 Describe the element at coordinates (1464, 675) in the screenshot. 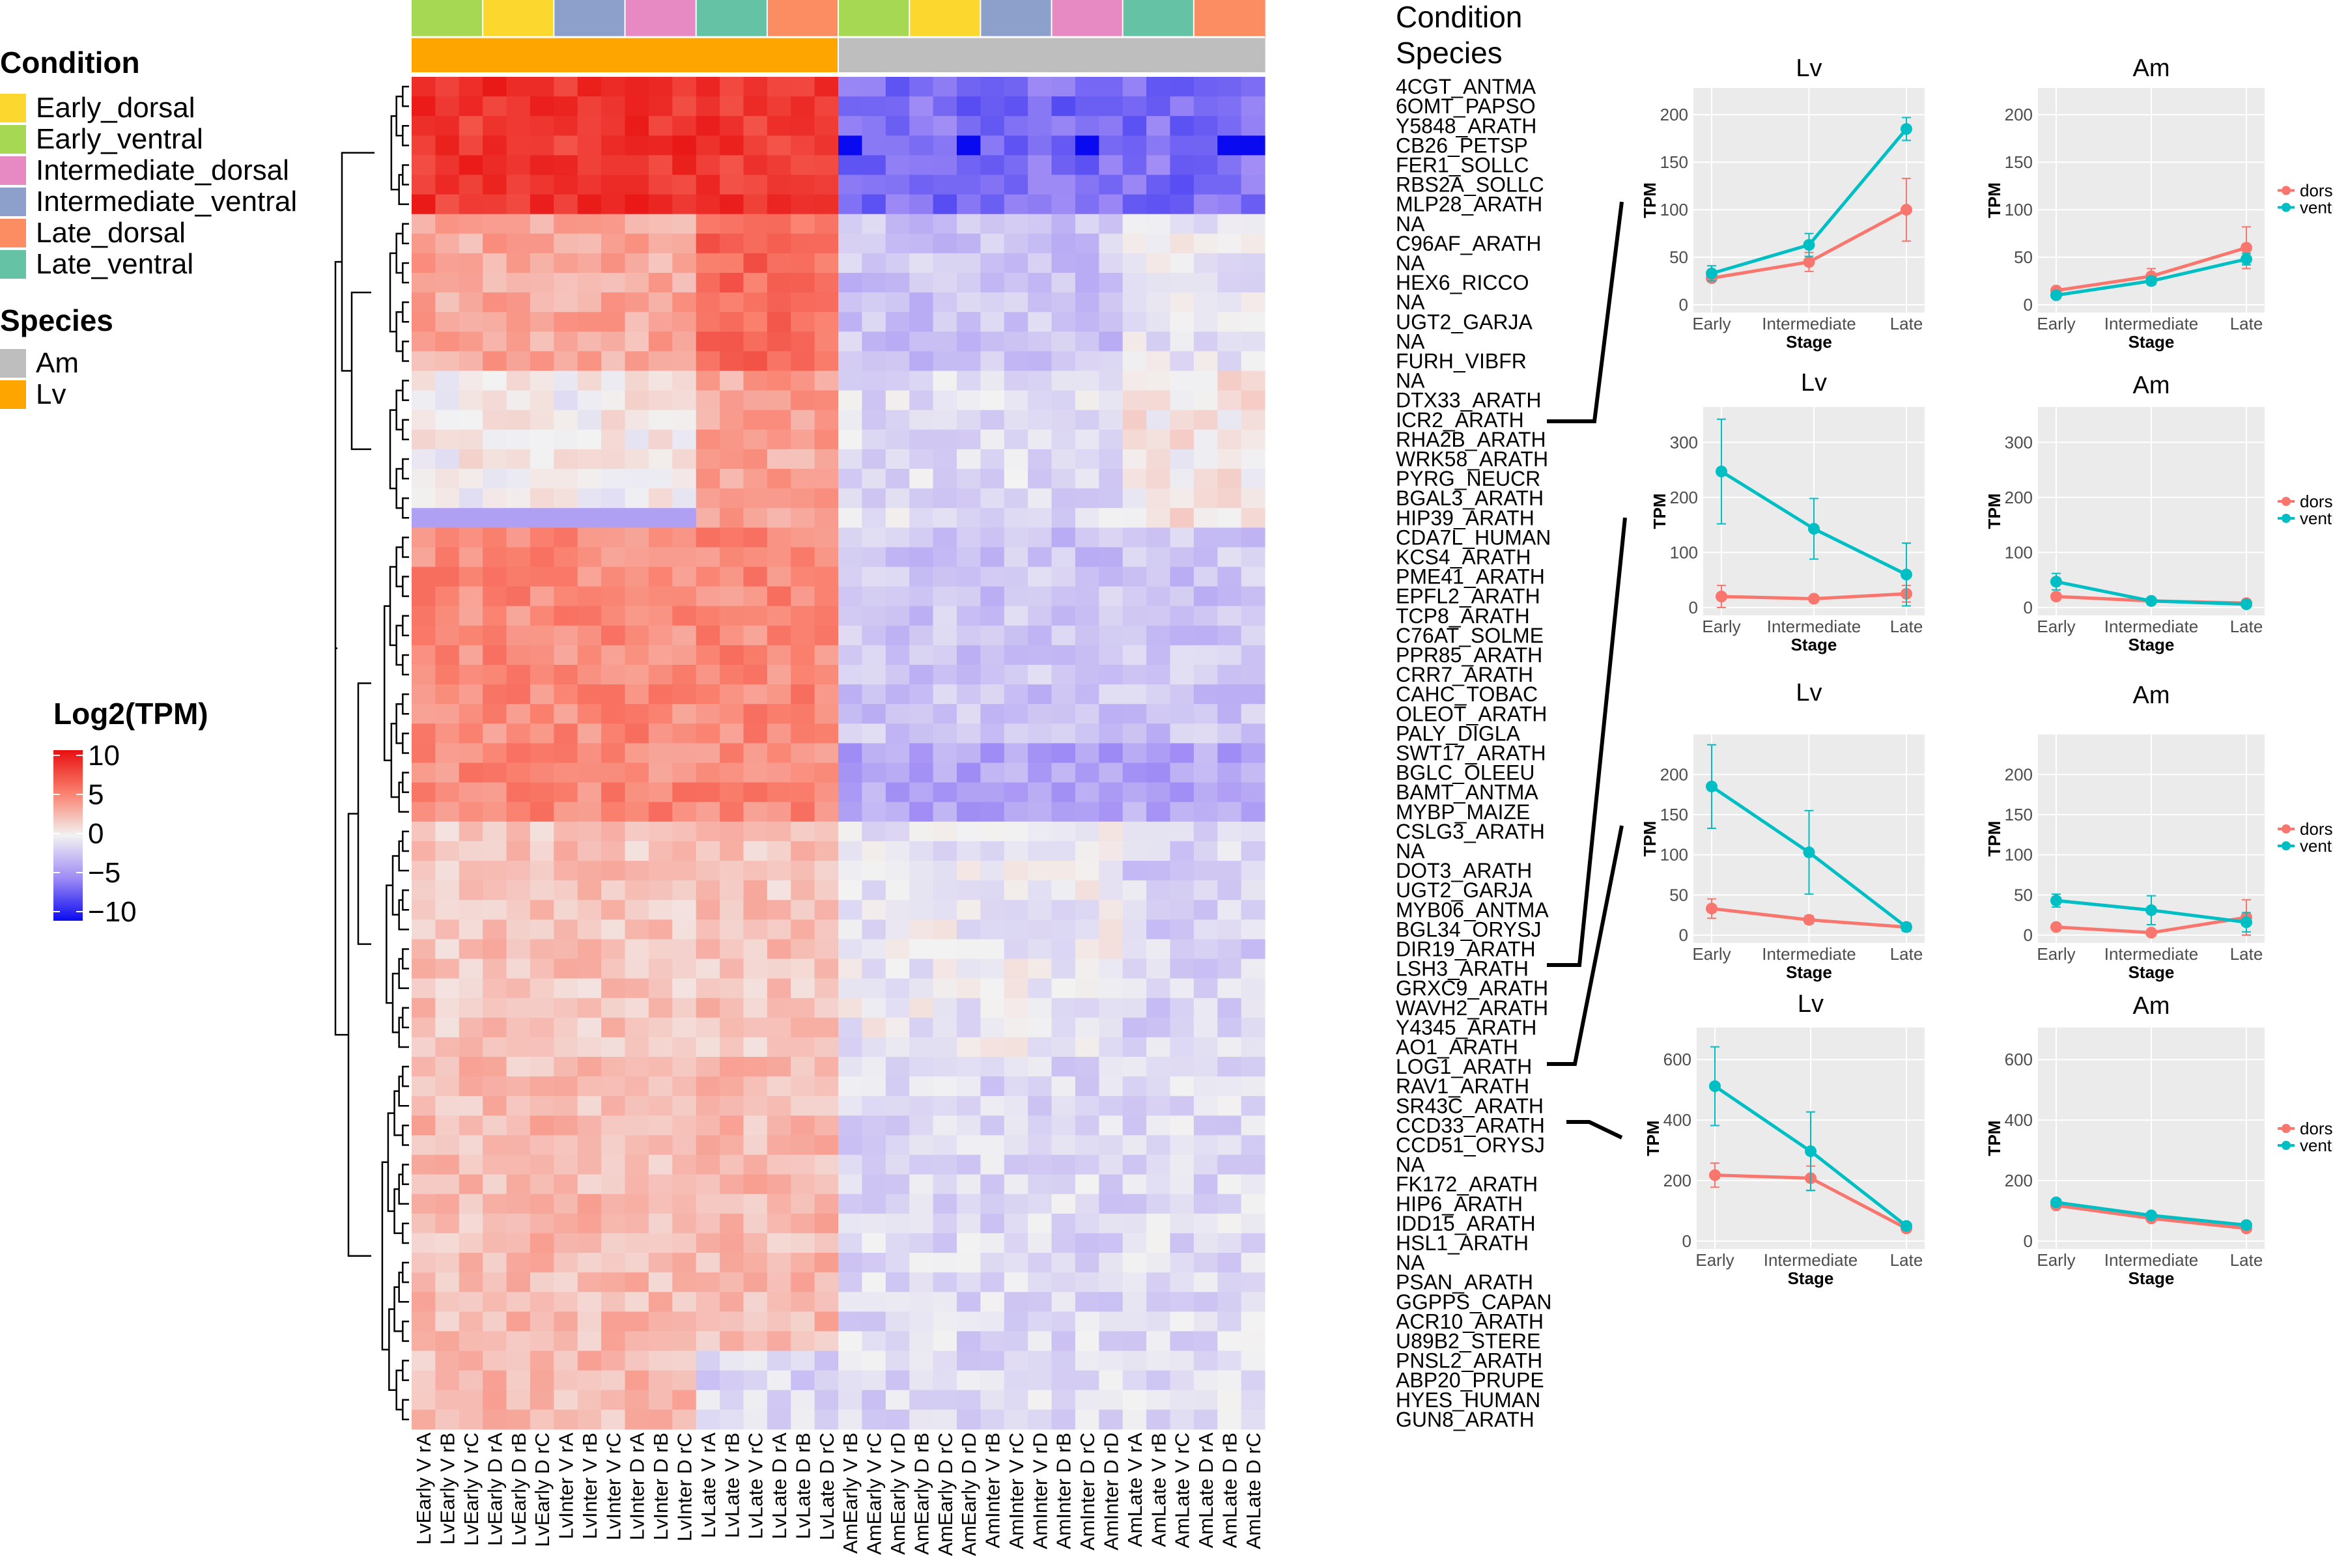

I see `gene-label: CRR7_ARATH` at that location.